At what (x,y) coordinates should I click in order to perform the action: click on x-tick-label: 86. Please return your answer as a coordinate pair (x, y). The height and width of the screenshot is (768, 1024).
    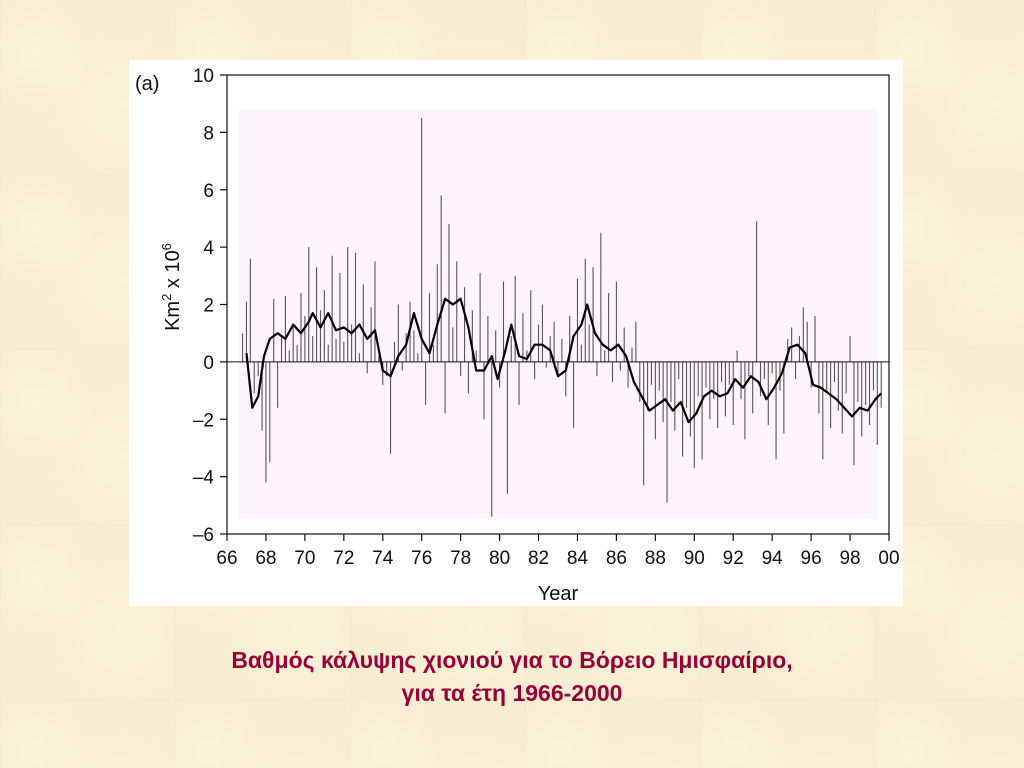
    Looking at the image, I should click on (616, 558).